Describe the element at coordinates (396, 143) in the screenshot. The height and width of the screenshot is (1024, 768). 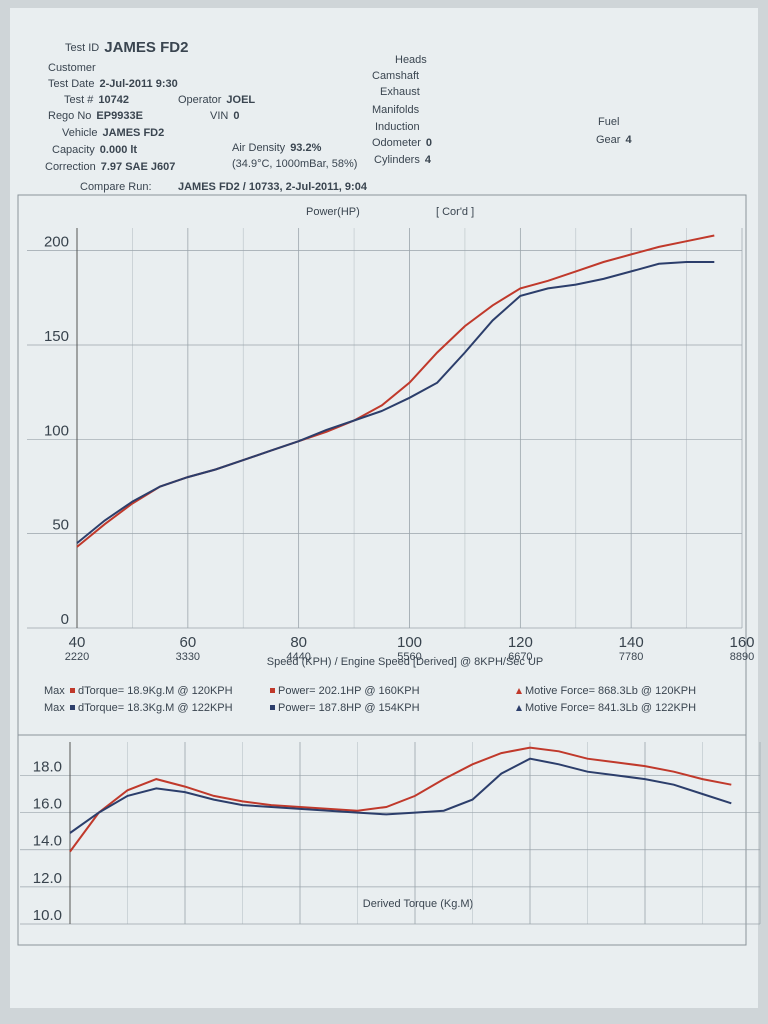
I see `field-label: Odometer` at that location.